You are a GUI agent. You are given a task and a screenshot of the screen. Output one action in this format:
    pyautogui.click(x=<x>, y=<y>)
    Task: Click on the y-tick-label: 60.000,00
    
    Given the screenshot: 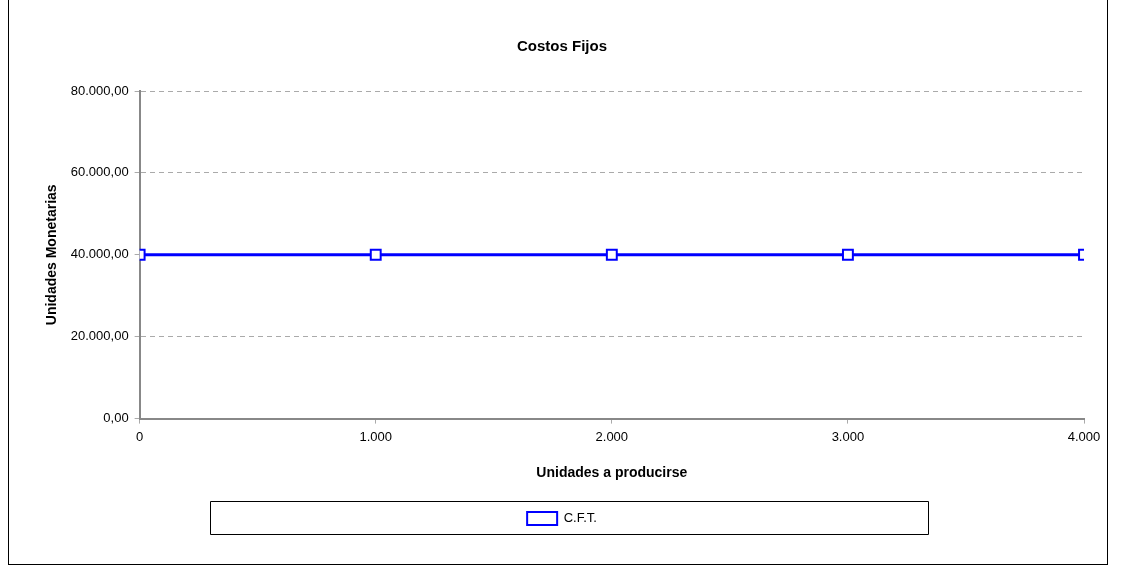 What is the action you would take?
    pyautogui.click(x=99, y=172)
    